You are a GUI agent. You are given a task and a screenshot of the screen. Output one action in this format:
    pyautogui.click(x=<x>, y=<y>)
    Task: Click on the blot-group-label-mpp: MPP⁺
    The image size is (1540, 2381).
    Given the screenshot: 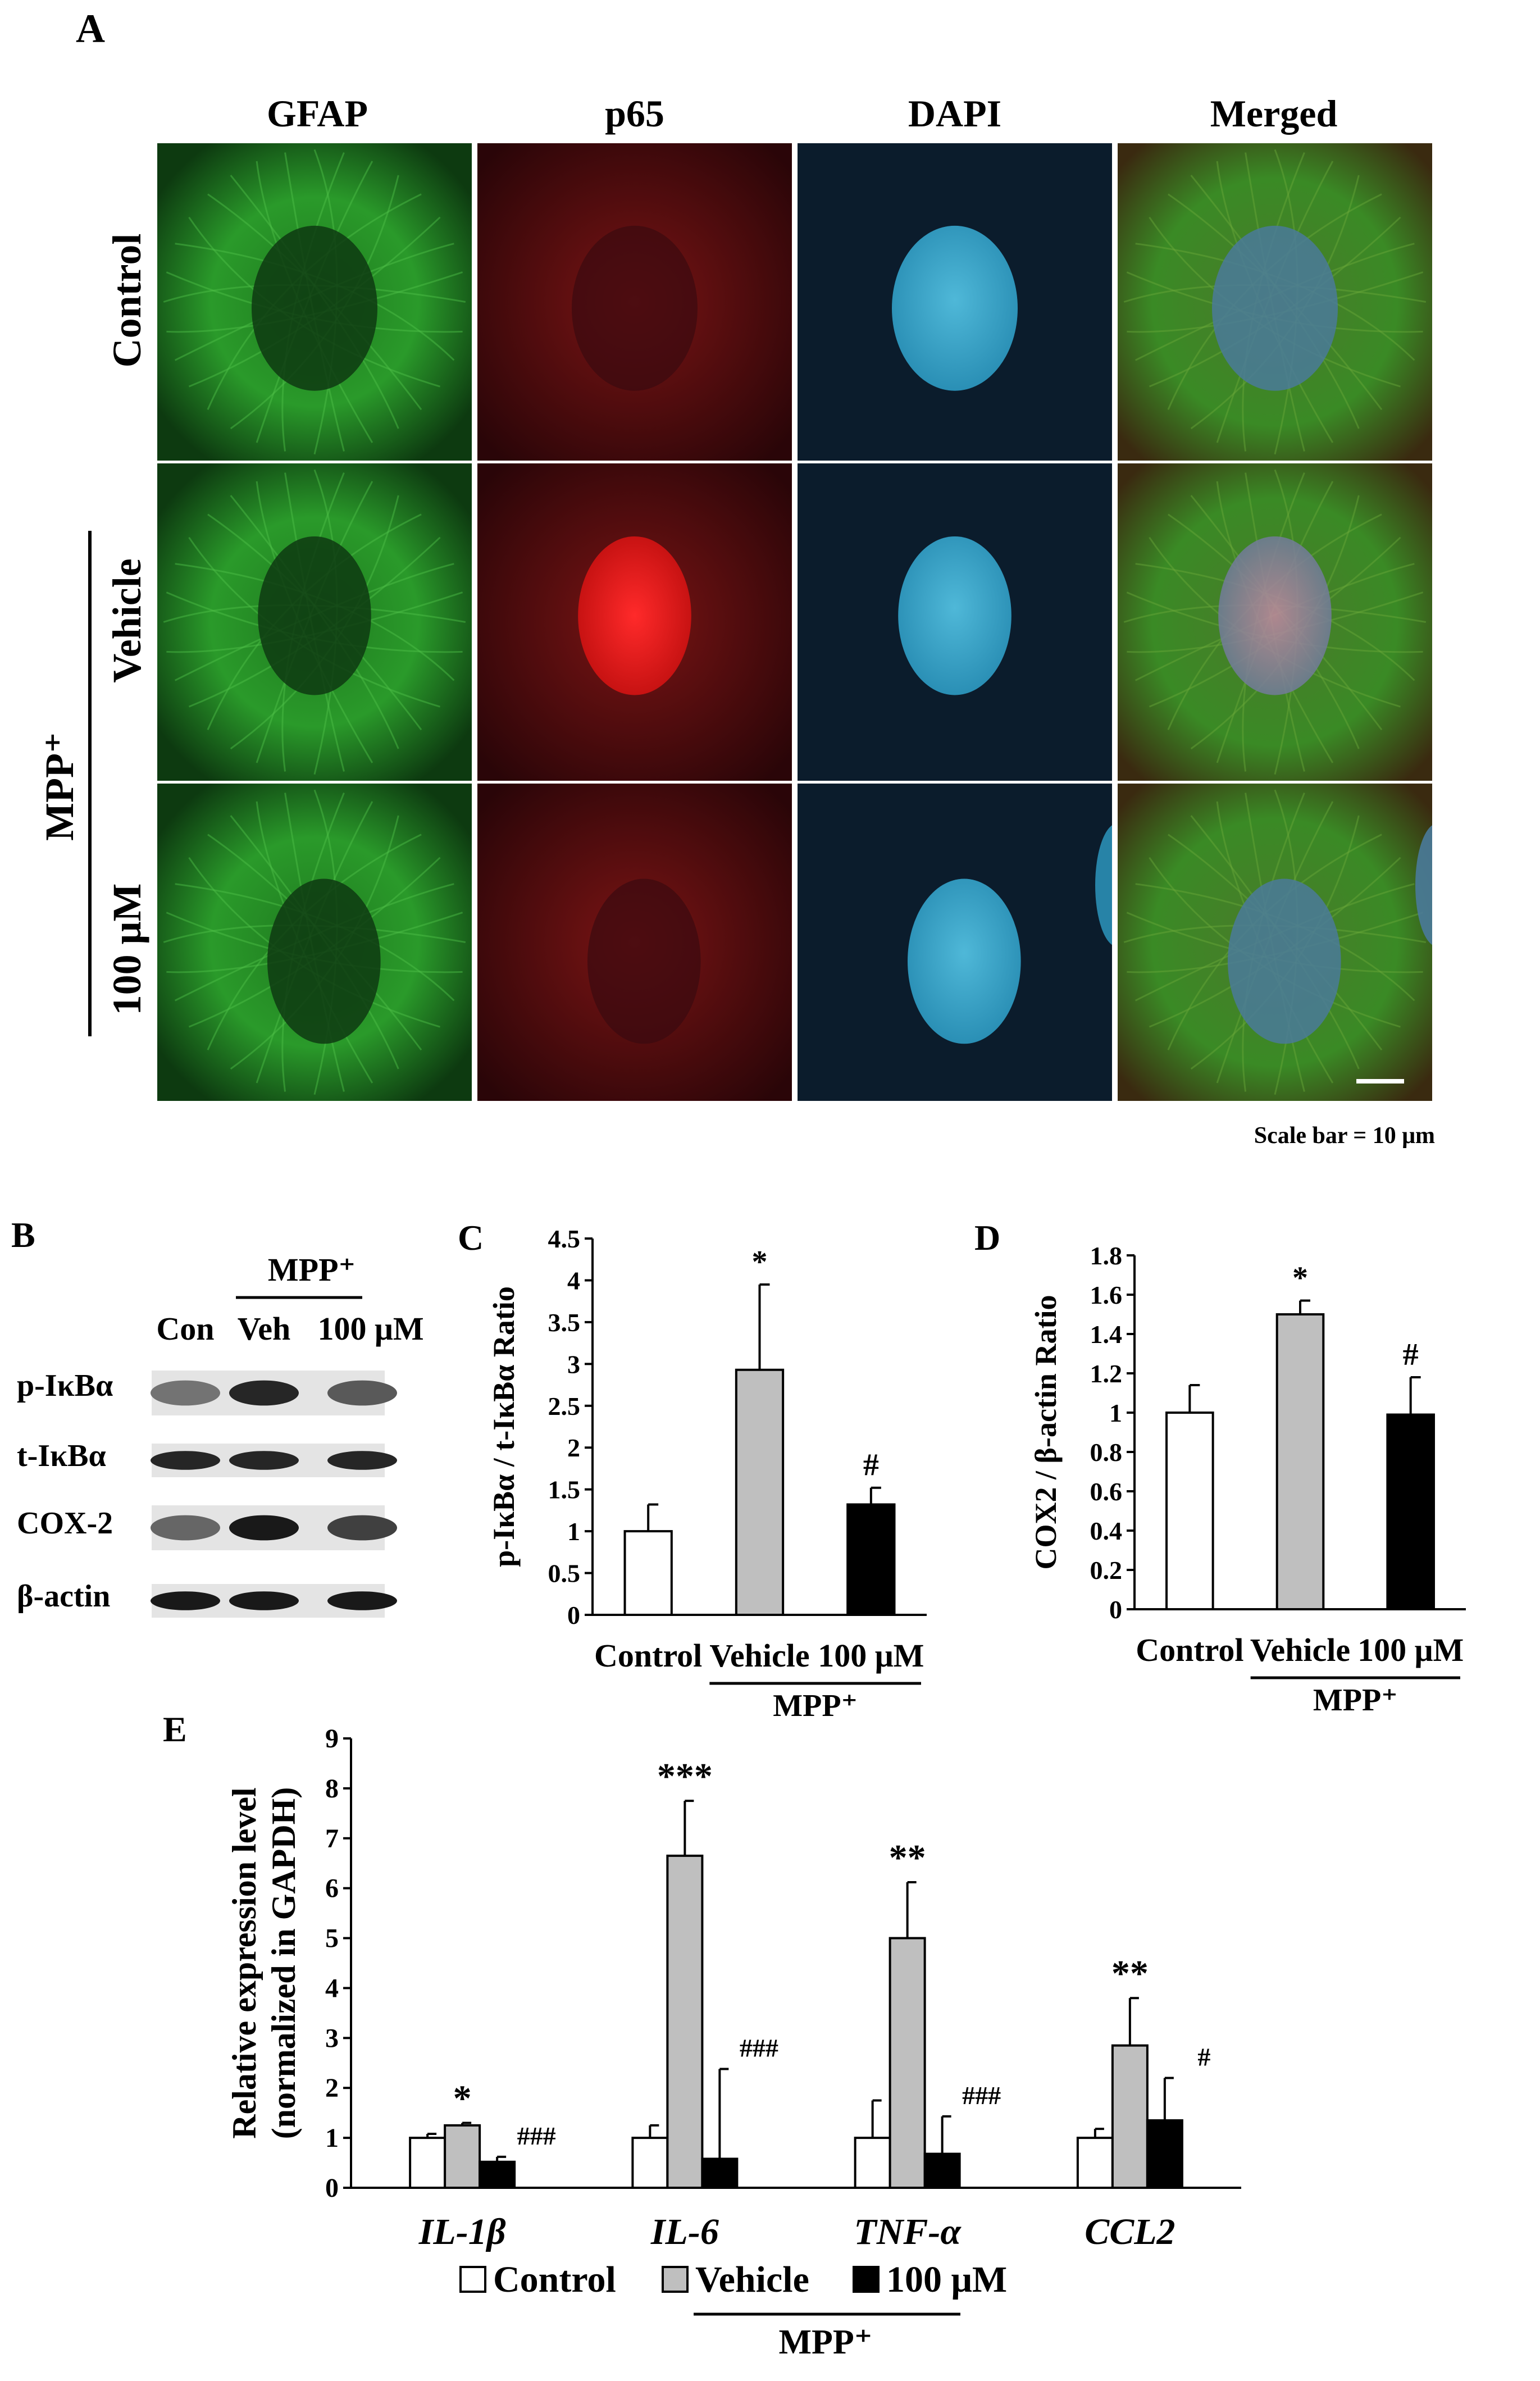 What is the action you would take?
    pyautogui.click(x=312, y=1269)
    